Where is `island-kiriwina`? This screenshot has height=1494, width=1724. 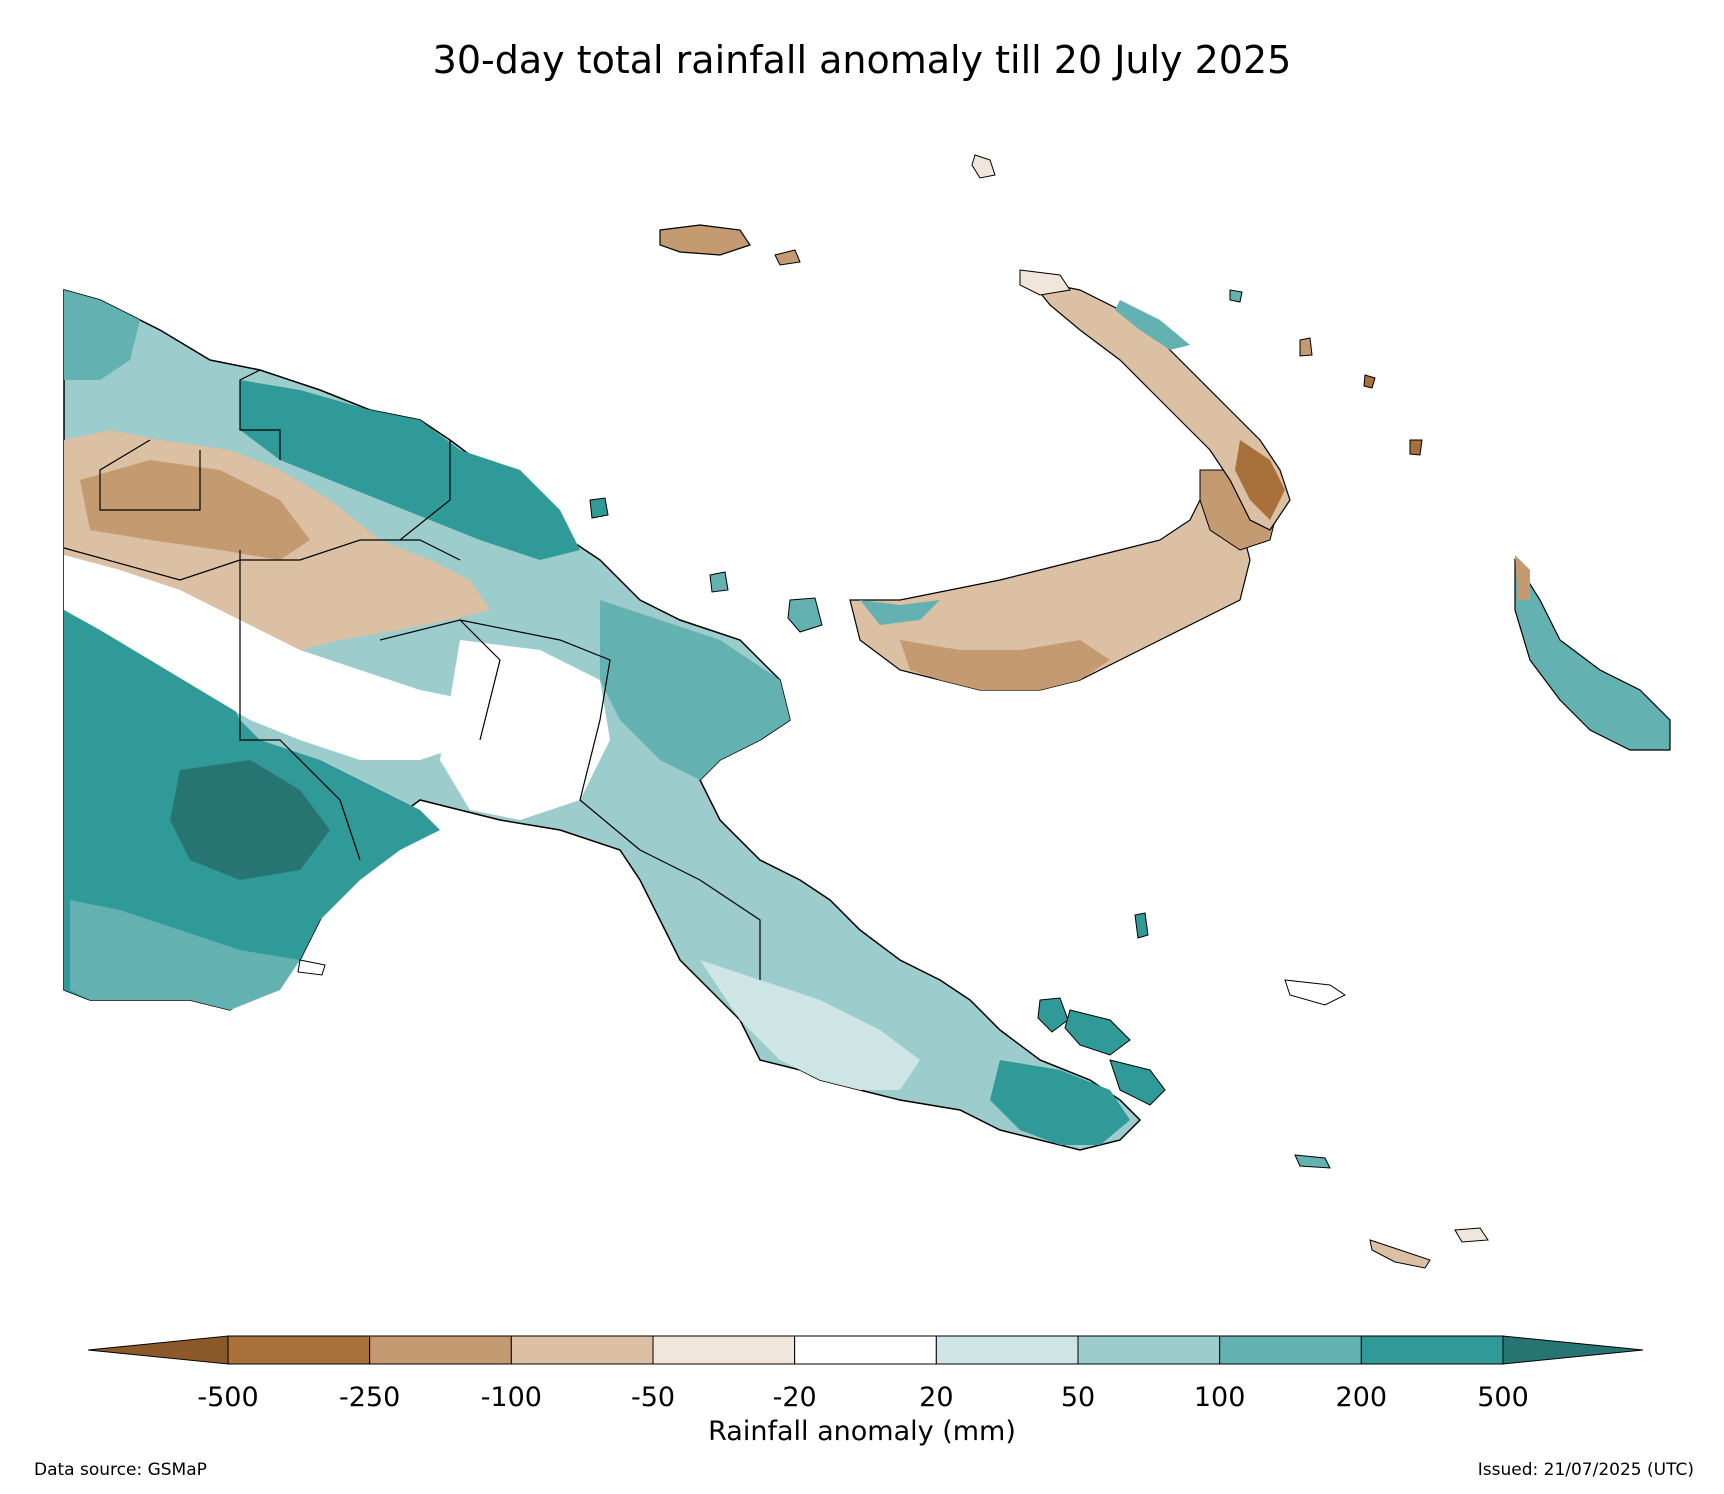
island-kiriwina is located at coordinates (1141, 925).